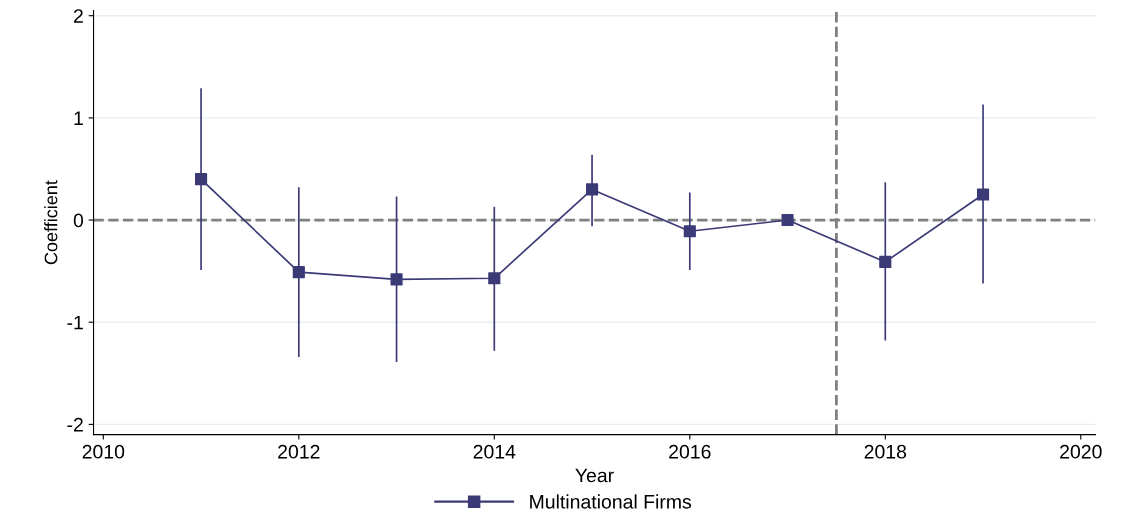 Image resolution: width=1127 pixels, height=530 pixels. Describe the element at coordinates (1081, 451) in the screenshot. I see `x-tick-label: 2020` at that location.